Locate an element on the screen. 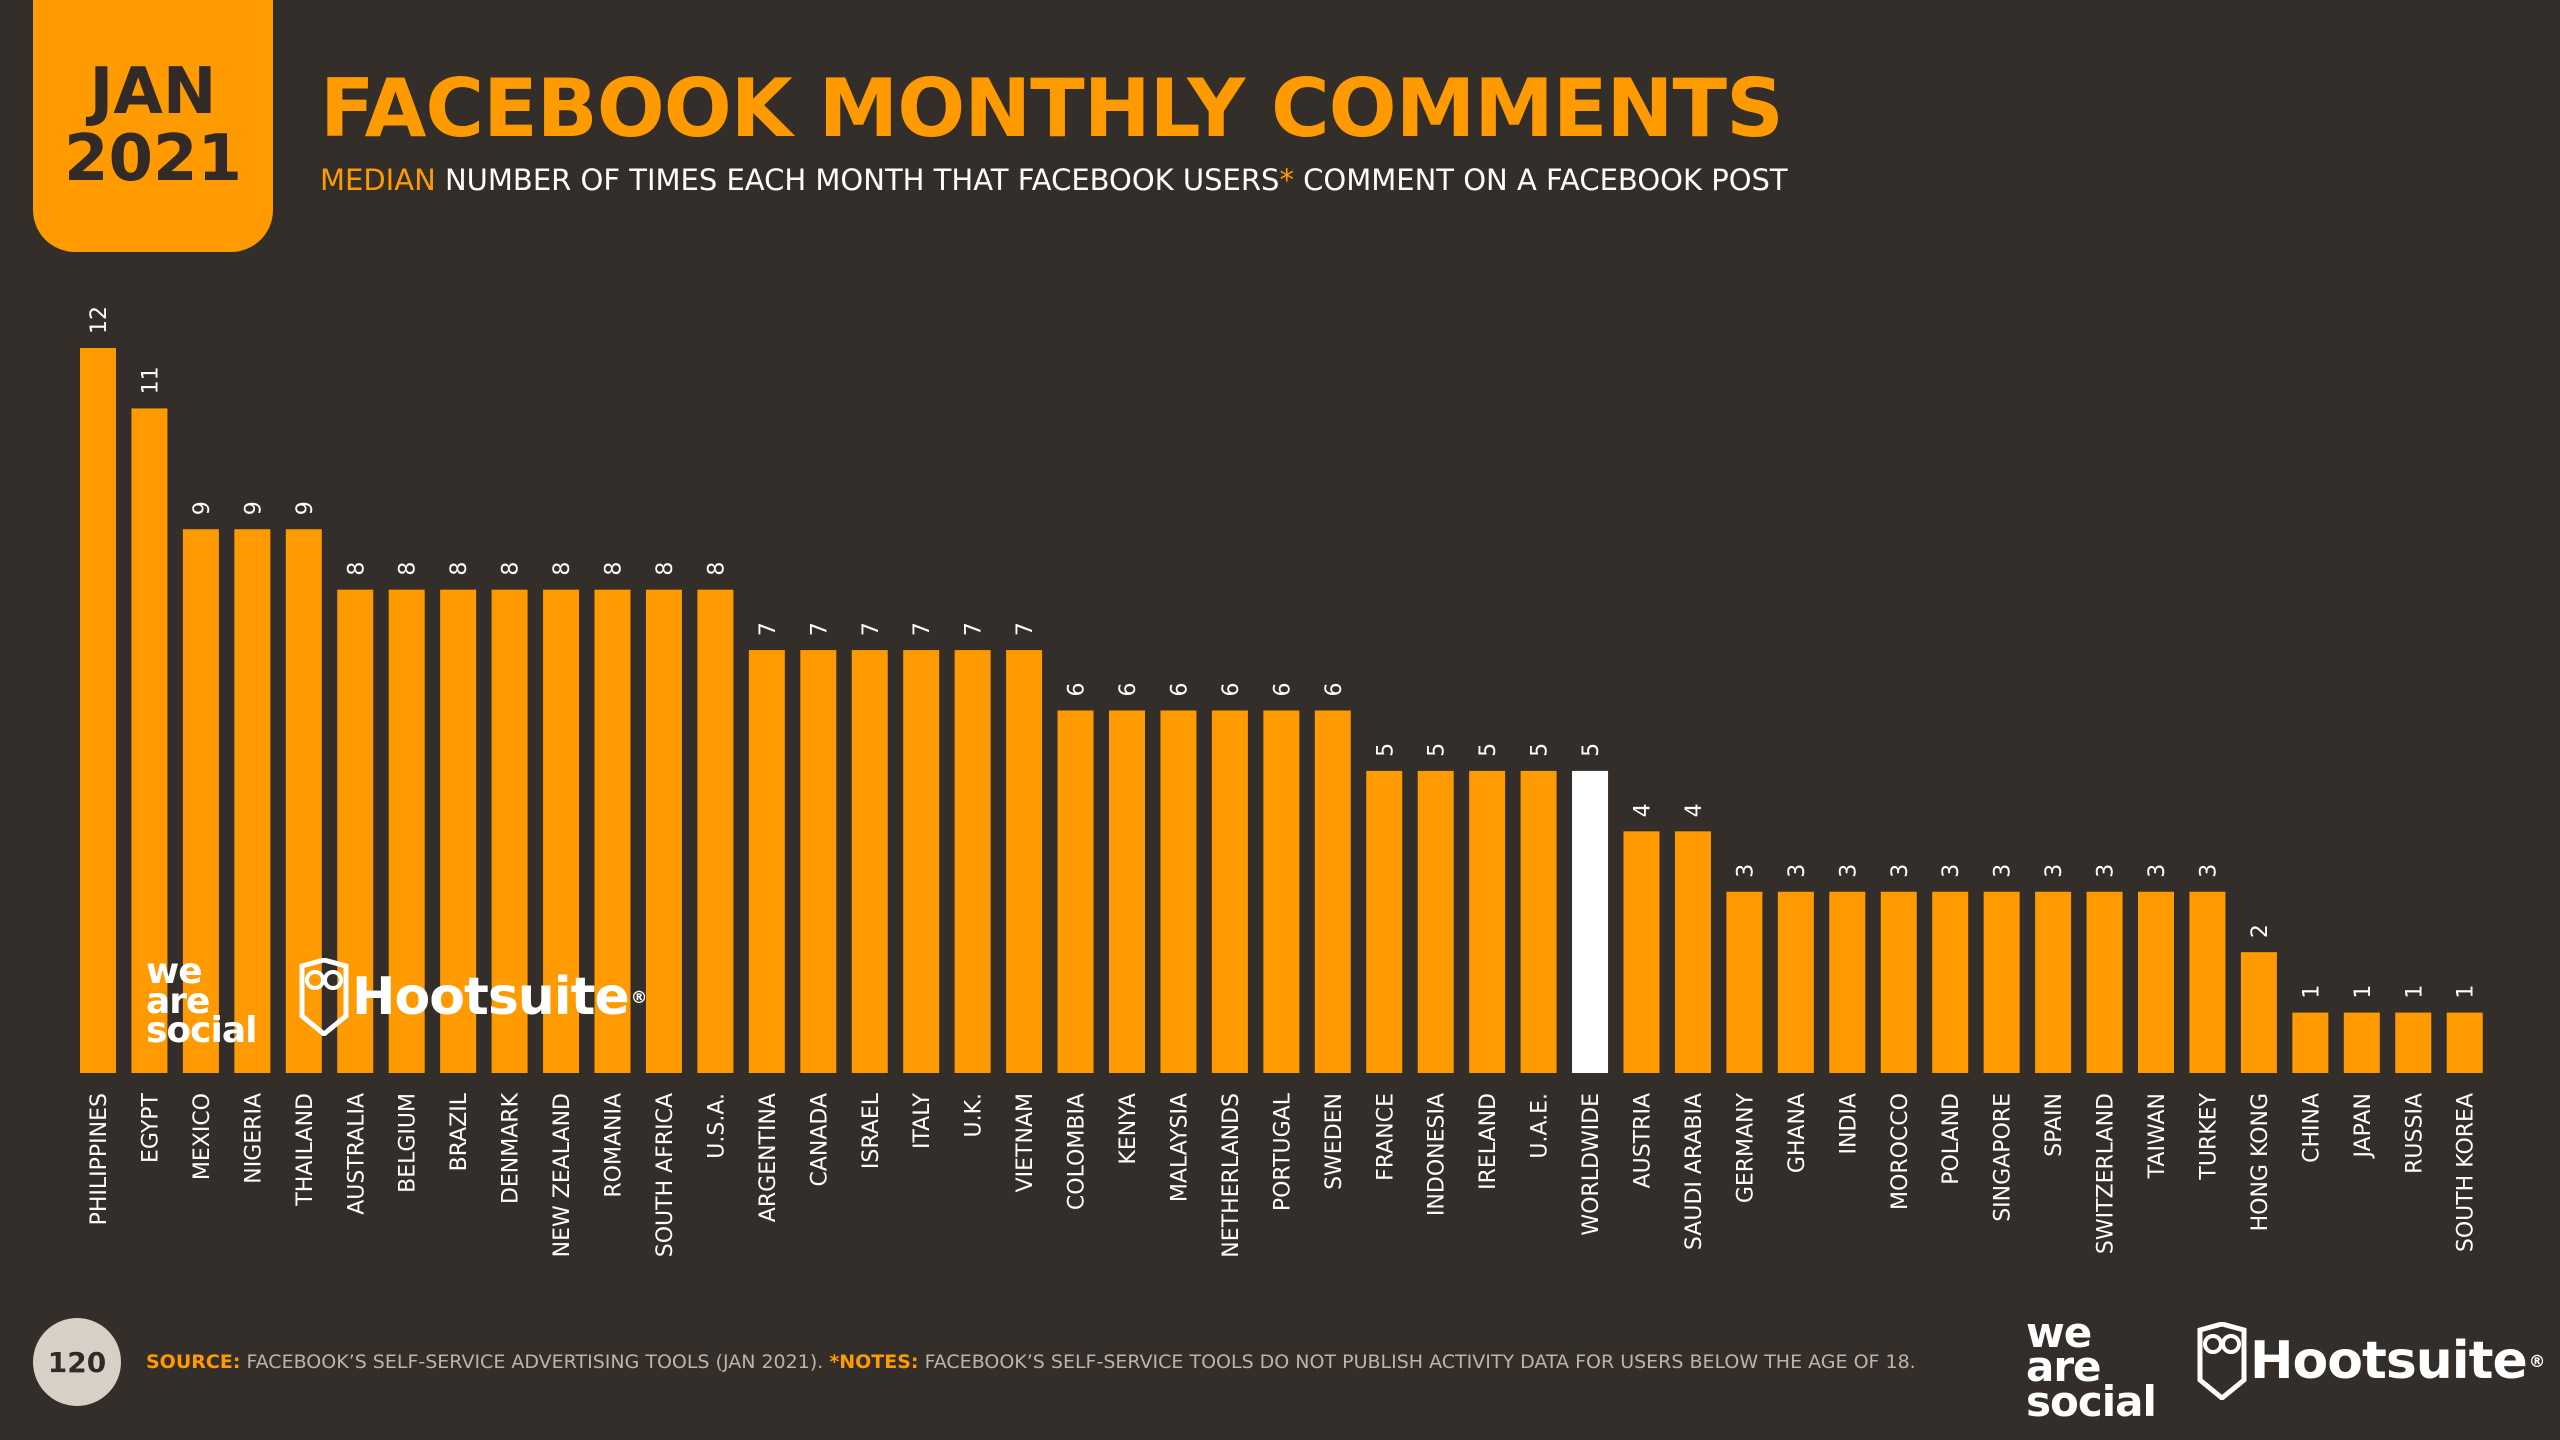 The width and height of the screenshot is (2560, 1440). category-label: ISRAEL is located at coordinates (871, 1130).